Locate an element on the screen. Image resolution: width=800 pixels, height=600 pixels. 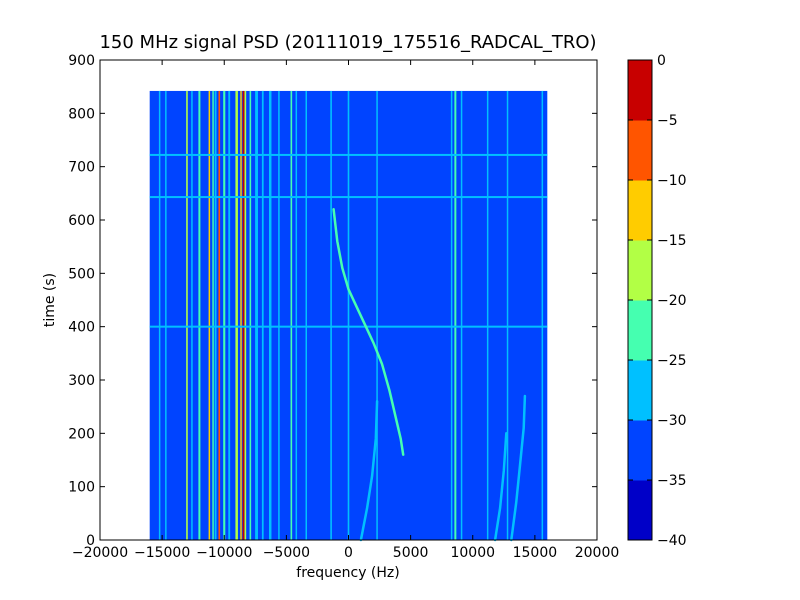
y-tick-label: 900 is located at coordinates (81, 61).